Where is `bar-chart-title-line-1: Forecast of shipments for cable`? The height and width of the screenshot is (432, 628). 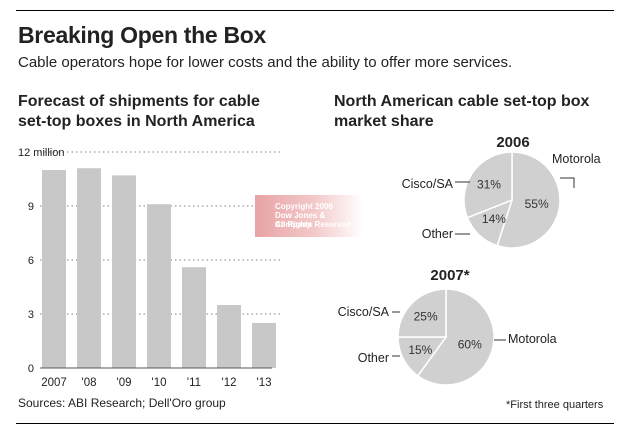 bar-chart-title-line-1: Forecast of shipments for cable is located at coordinates (139, 101).